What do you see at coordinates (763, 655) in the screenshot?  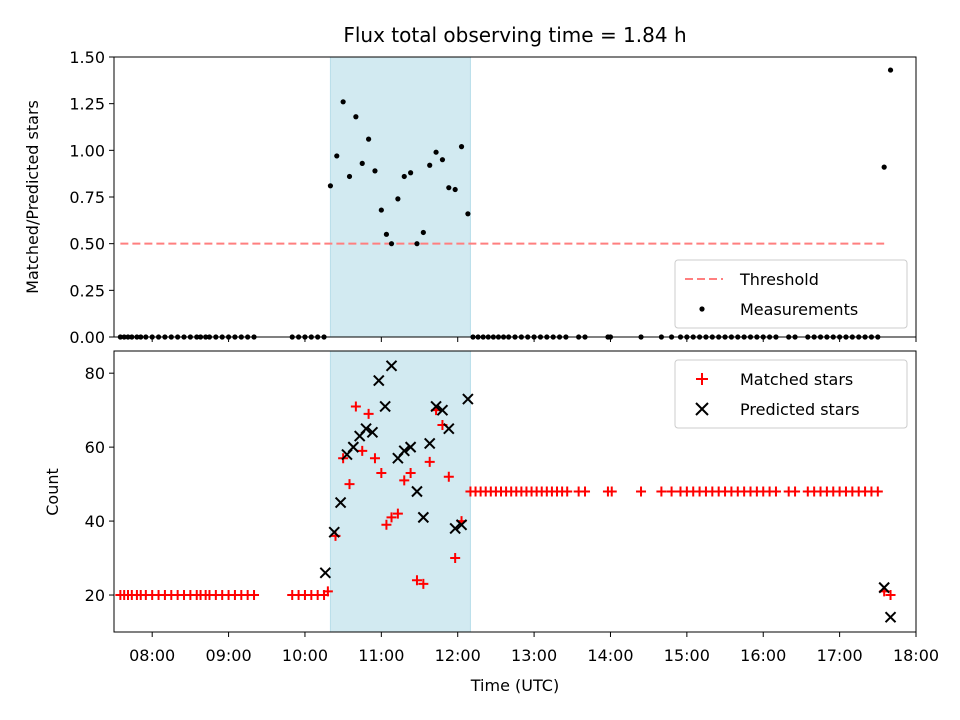 I see `x-tick-label: 16:00` at bounding box center [763, 655].